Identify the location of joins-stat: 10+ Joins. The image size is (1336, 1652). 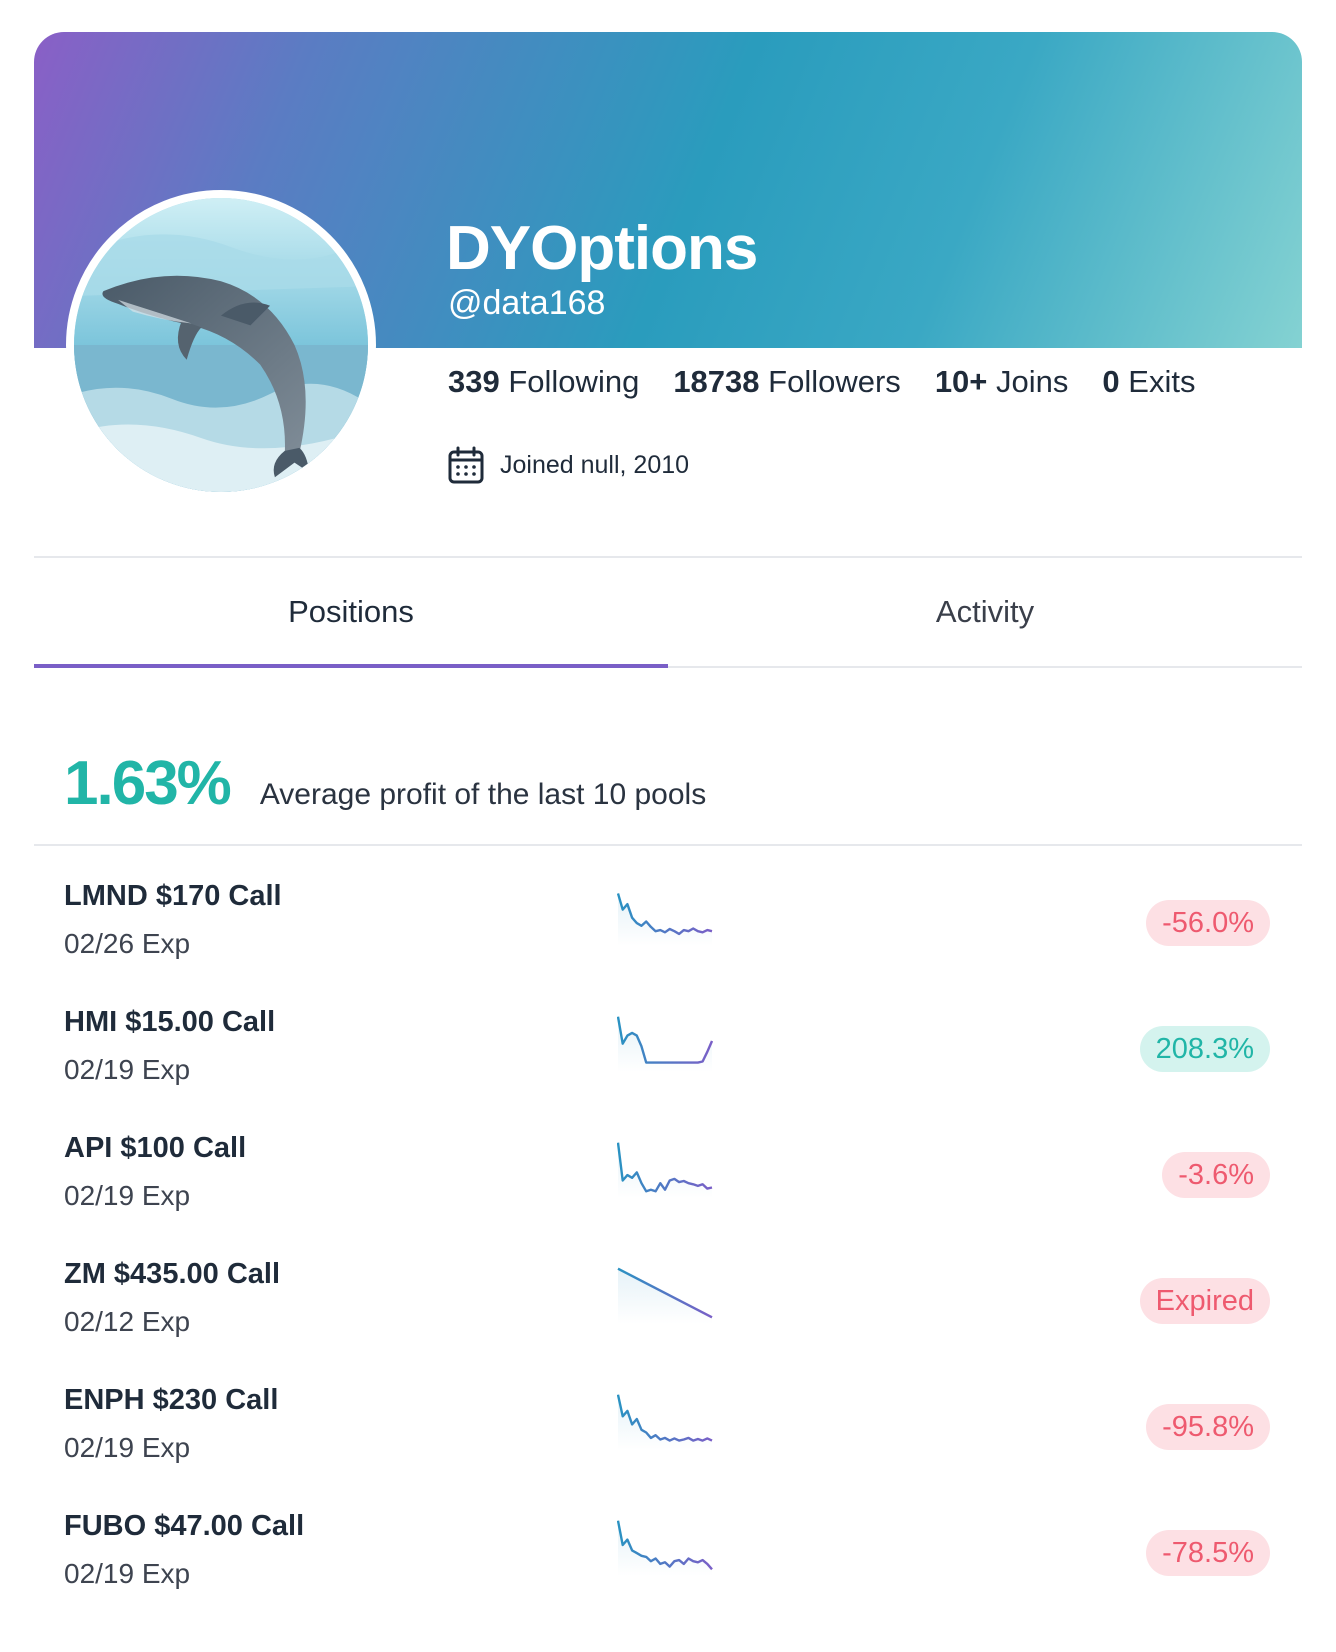
(1002, 382).